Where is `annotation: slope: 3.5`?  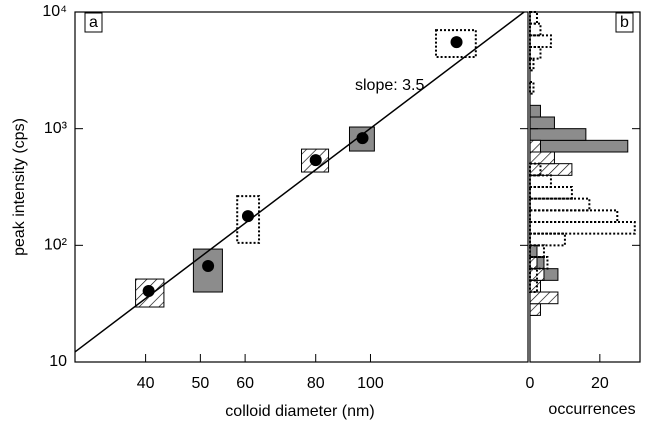
annotation: slope: 3.5 is located at coordinates (389, 85).